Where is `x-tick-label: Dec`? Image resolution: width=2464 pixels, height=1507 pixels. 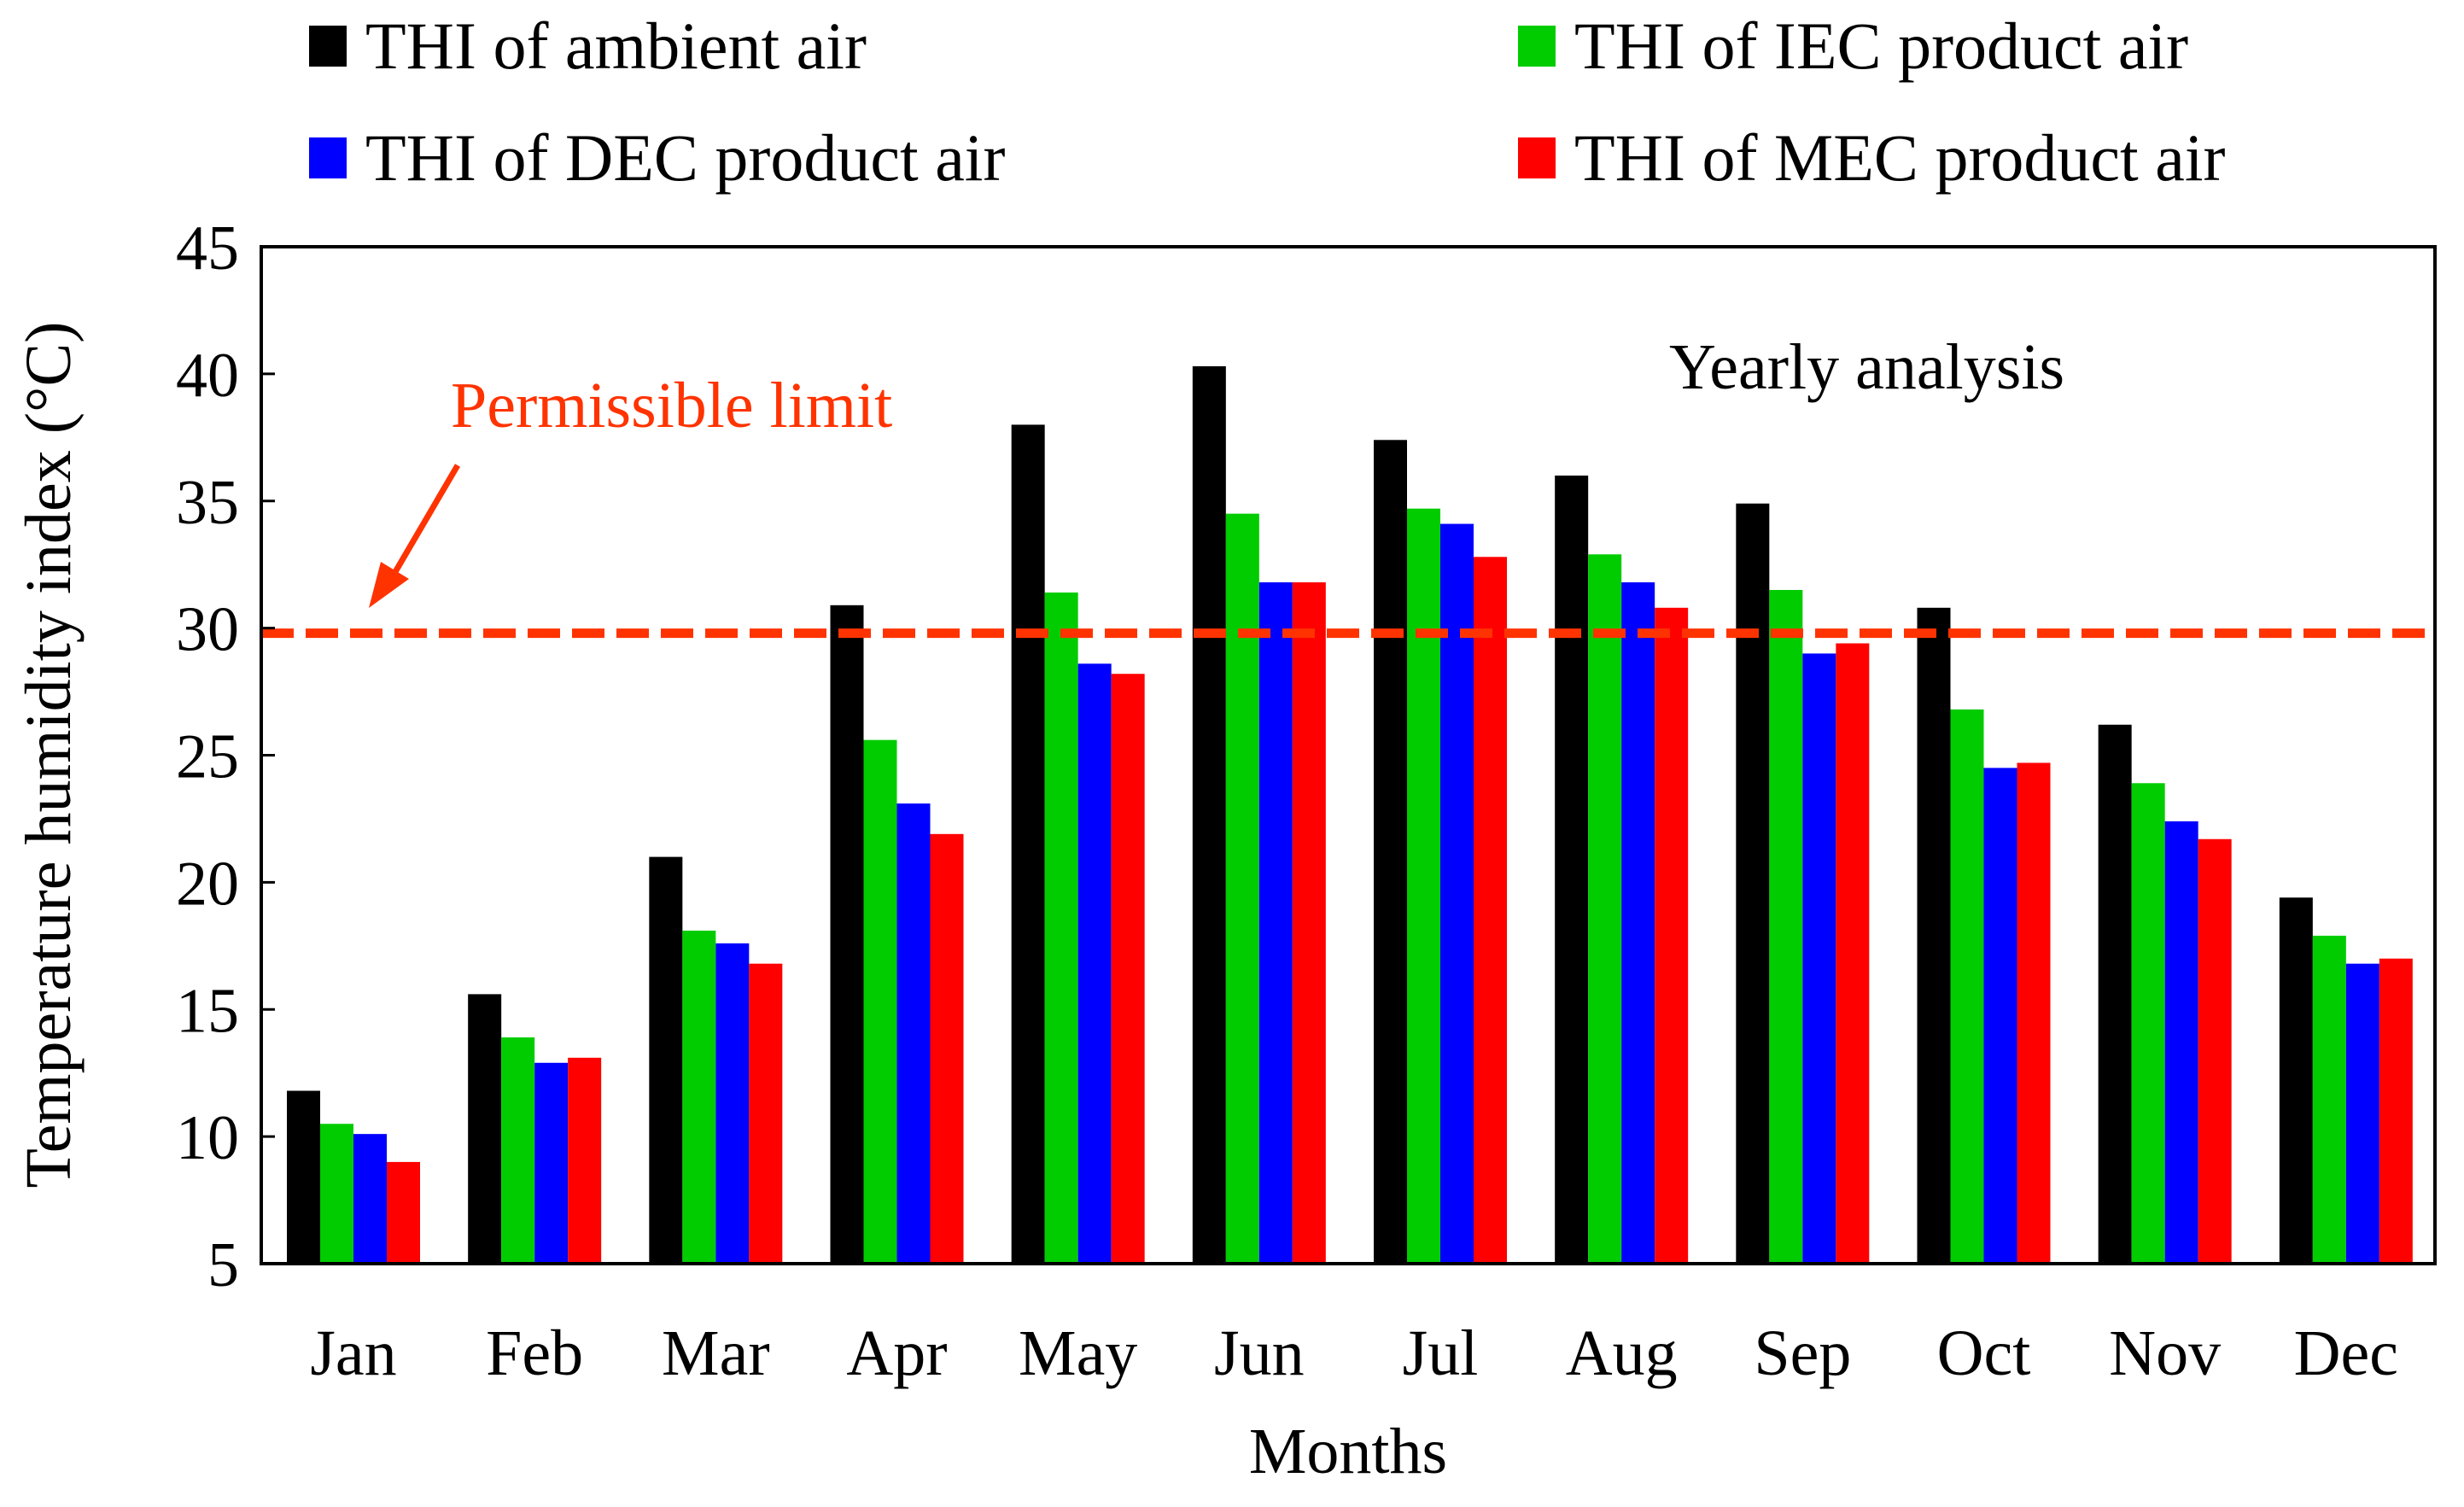
x-tick-label: Dec is located at coordinates (2346, 1353).